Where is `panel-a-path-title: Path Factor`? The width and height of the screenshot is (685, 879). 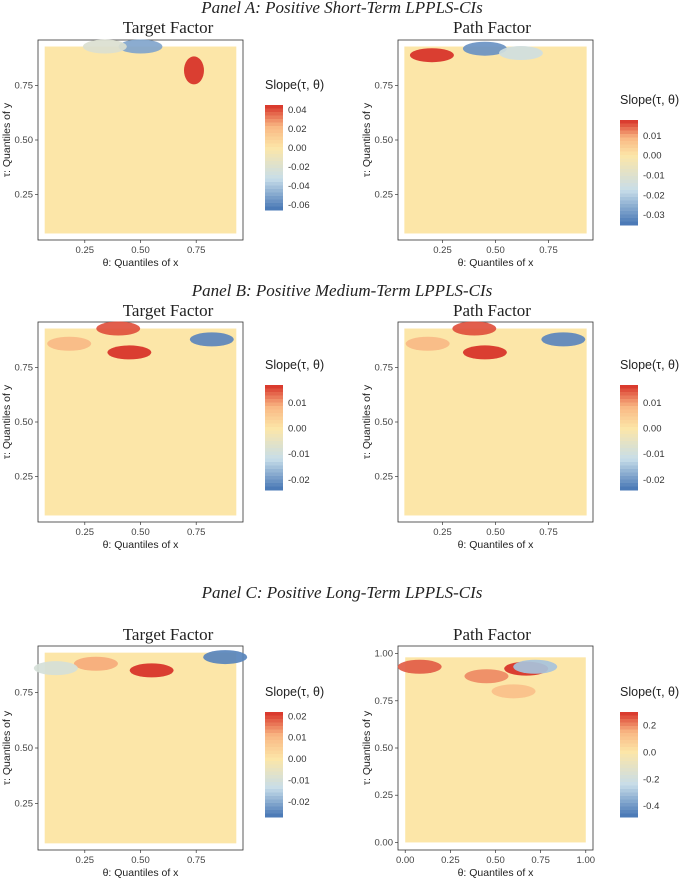 panel-a-path-title: Path Factor is located at coordinates (492, 27).